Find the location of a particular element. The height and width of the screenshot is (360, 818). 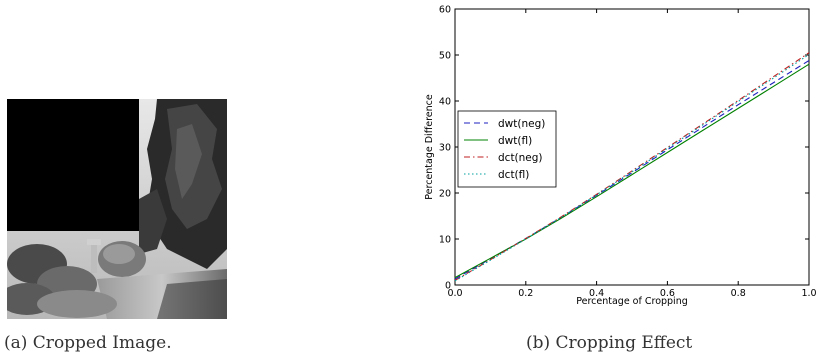

caption-a: (a) Cropped Image. is located at coordinates (88, 343).